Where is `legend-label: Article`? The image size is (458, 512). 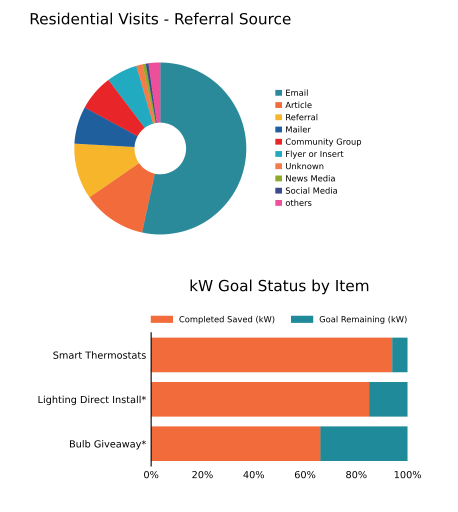
legend-label: Article is located at coordinates (298, 105).